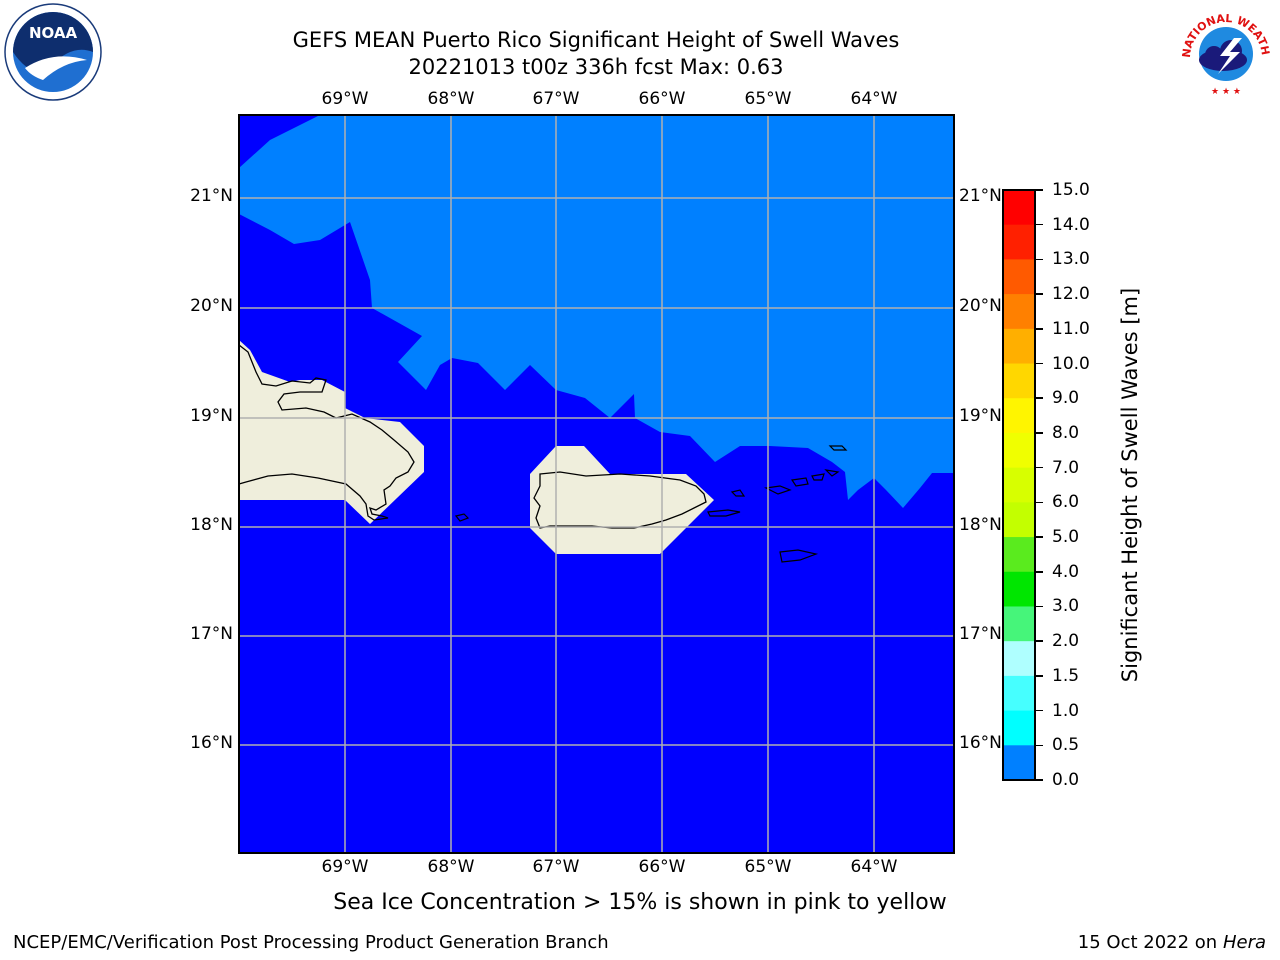 The width and height of the screenshot is (1280, 960). I want to click on colorbar-tick-label: 12.0, so click(1071, 294).